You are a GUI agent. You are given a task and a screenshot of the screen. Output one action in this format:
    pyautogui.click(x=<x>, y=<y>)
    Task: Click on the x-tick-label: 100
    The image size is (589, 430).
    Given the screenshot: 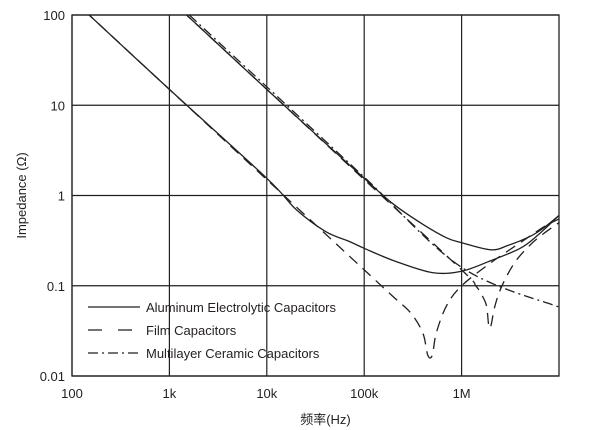 What is the action you would take?
    pyautogui.click(x=72, y=393)
    